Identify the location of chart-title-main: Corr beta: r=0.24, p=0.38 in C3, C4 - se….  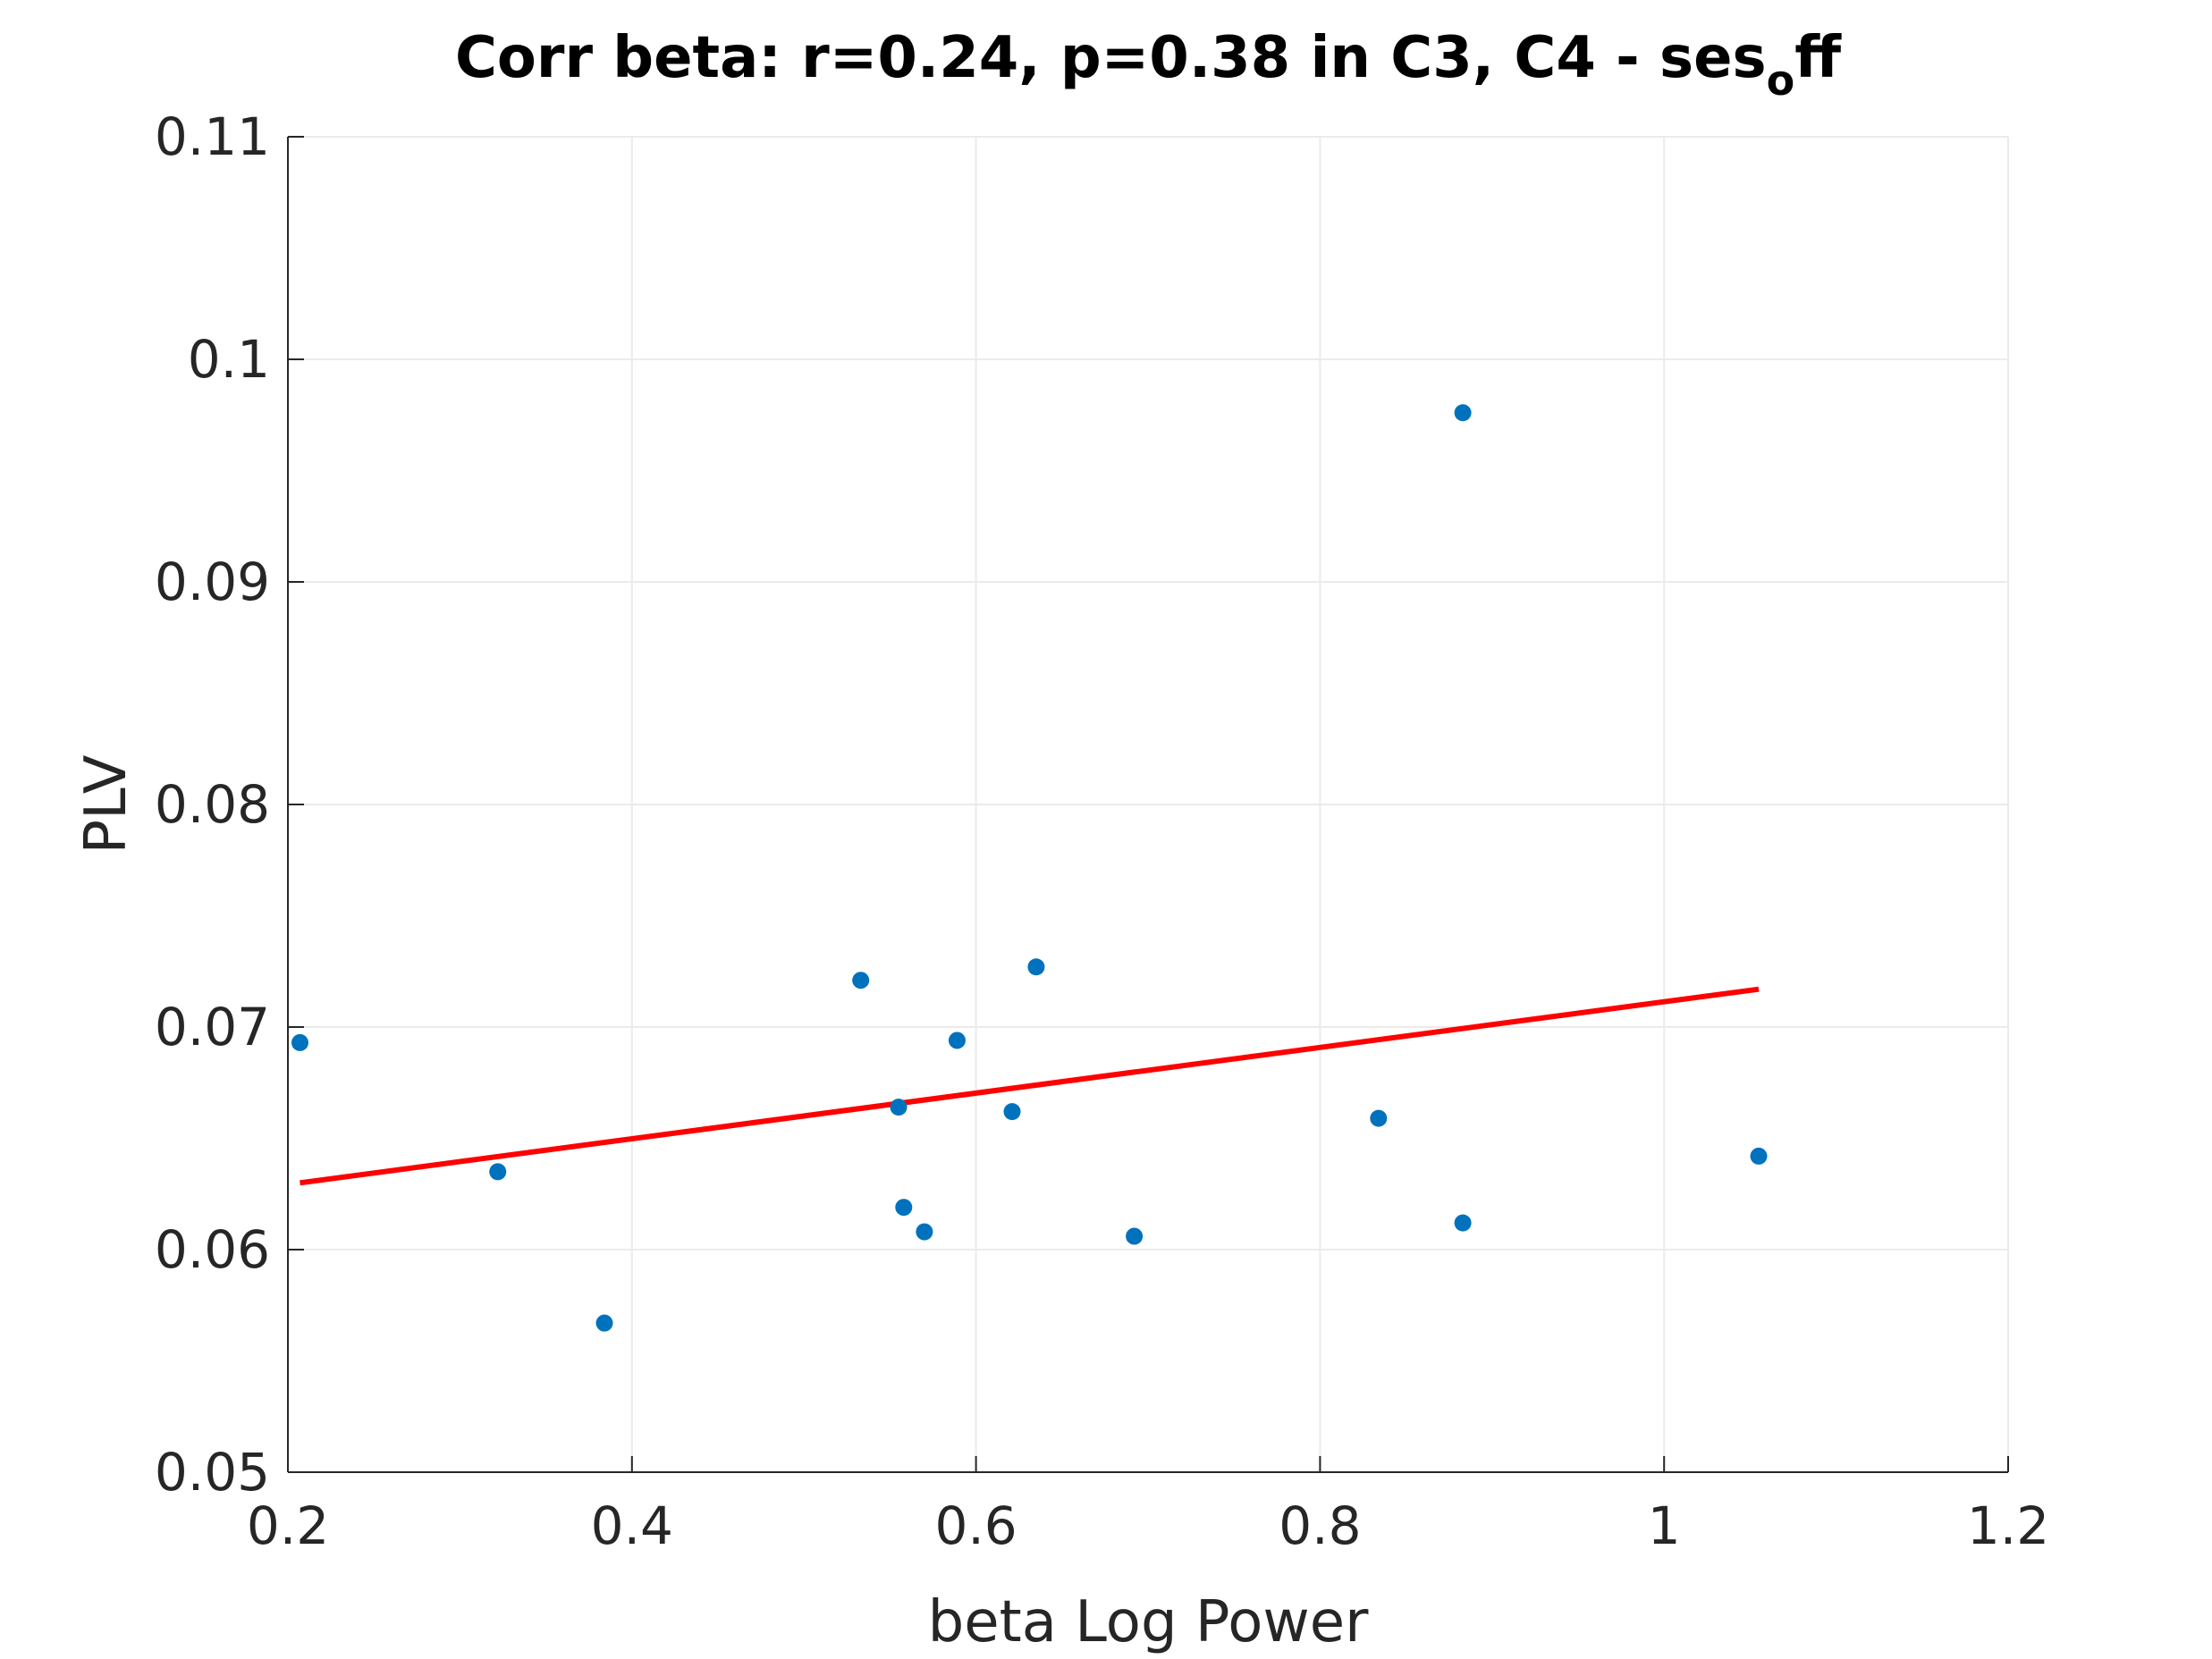
(1111, 58).